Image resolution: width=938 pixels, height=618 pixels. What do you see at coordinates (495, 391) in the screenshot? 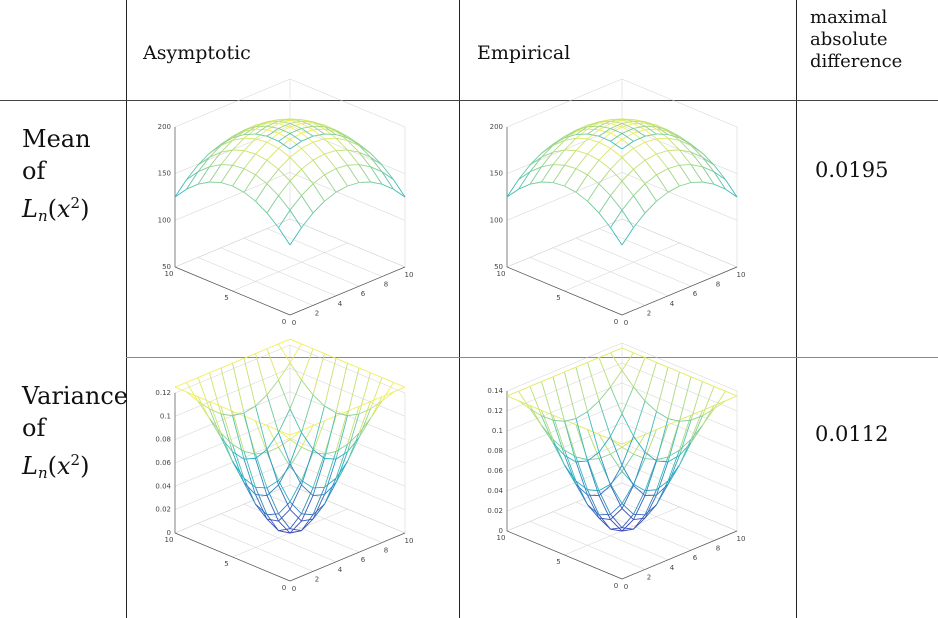
I see `empirical-variance-z-tick-label: 0.14` at bounding box center [495, 391].